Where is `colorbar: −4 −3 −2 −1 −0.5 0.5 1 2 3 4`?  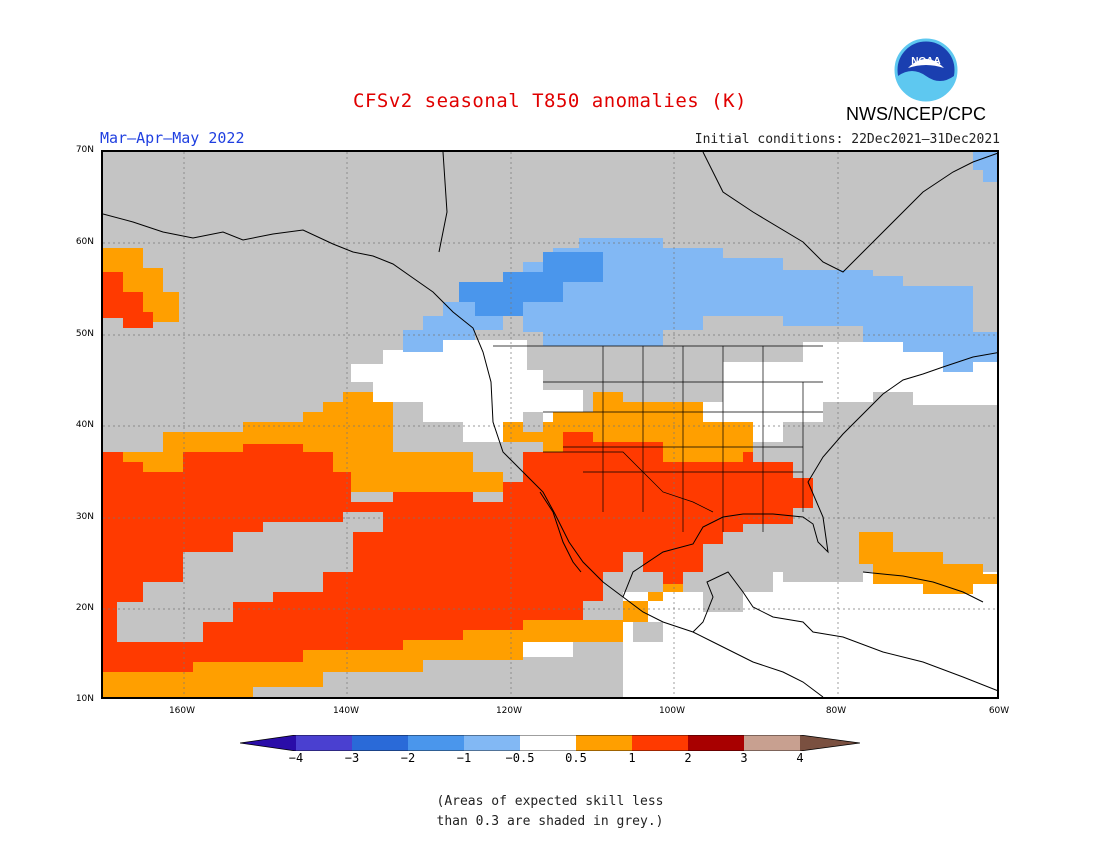
colorbar: −4 −3 −2 −1 −0.5 0.5 1 2 3 4 is located at coordinates (550, 749).